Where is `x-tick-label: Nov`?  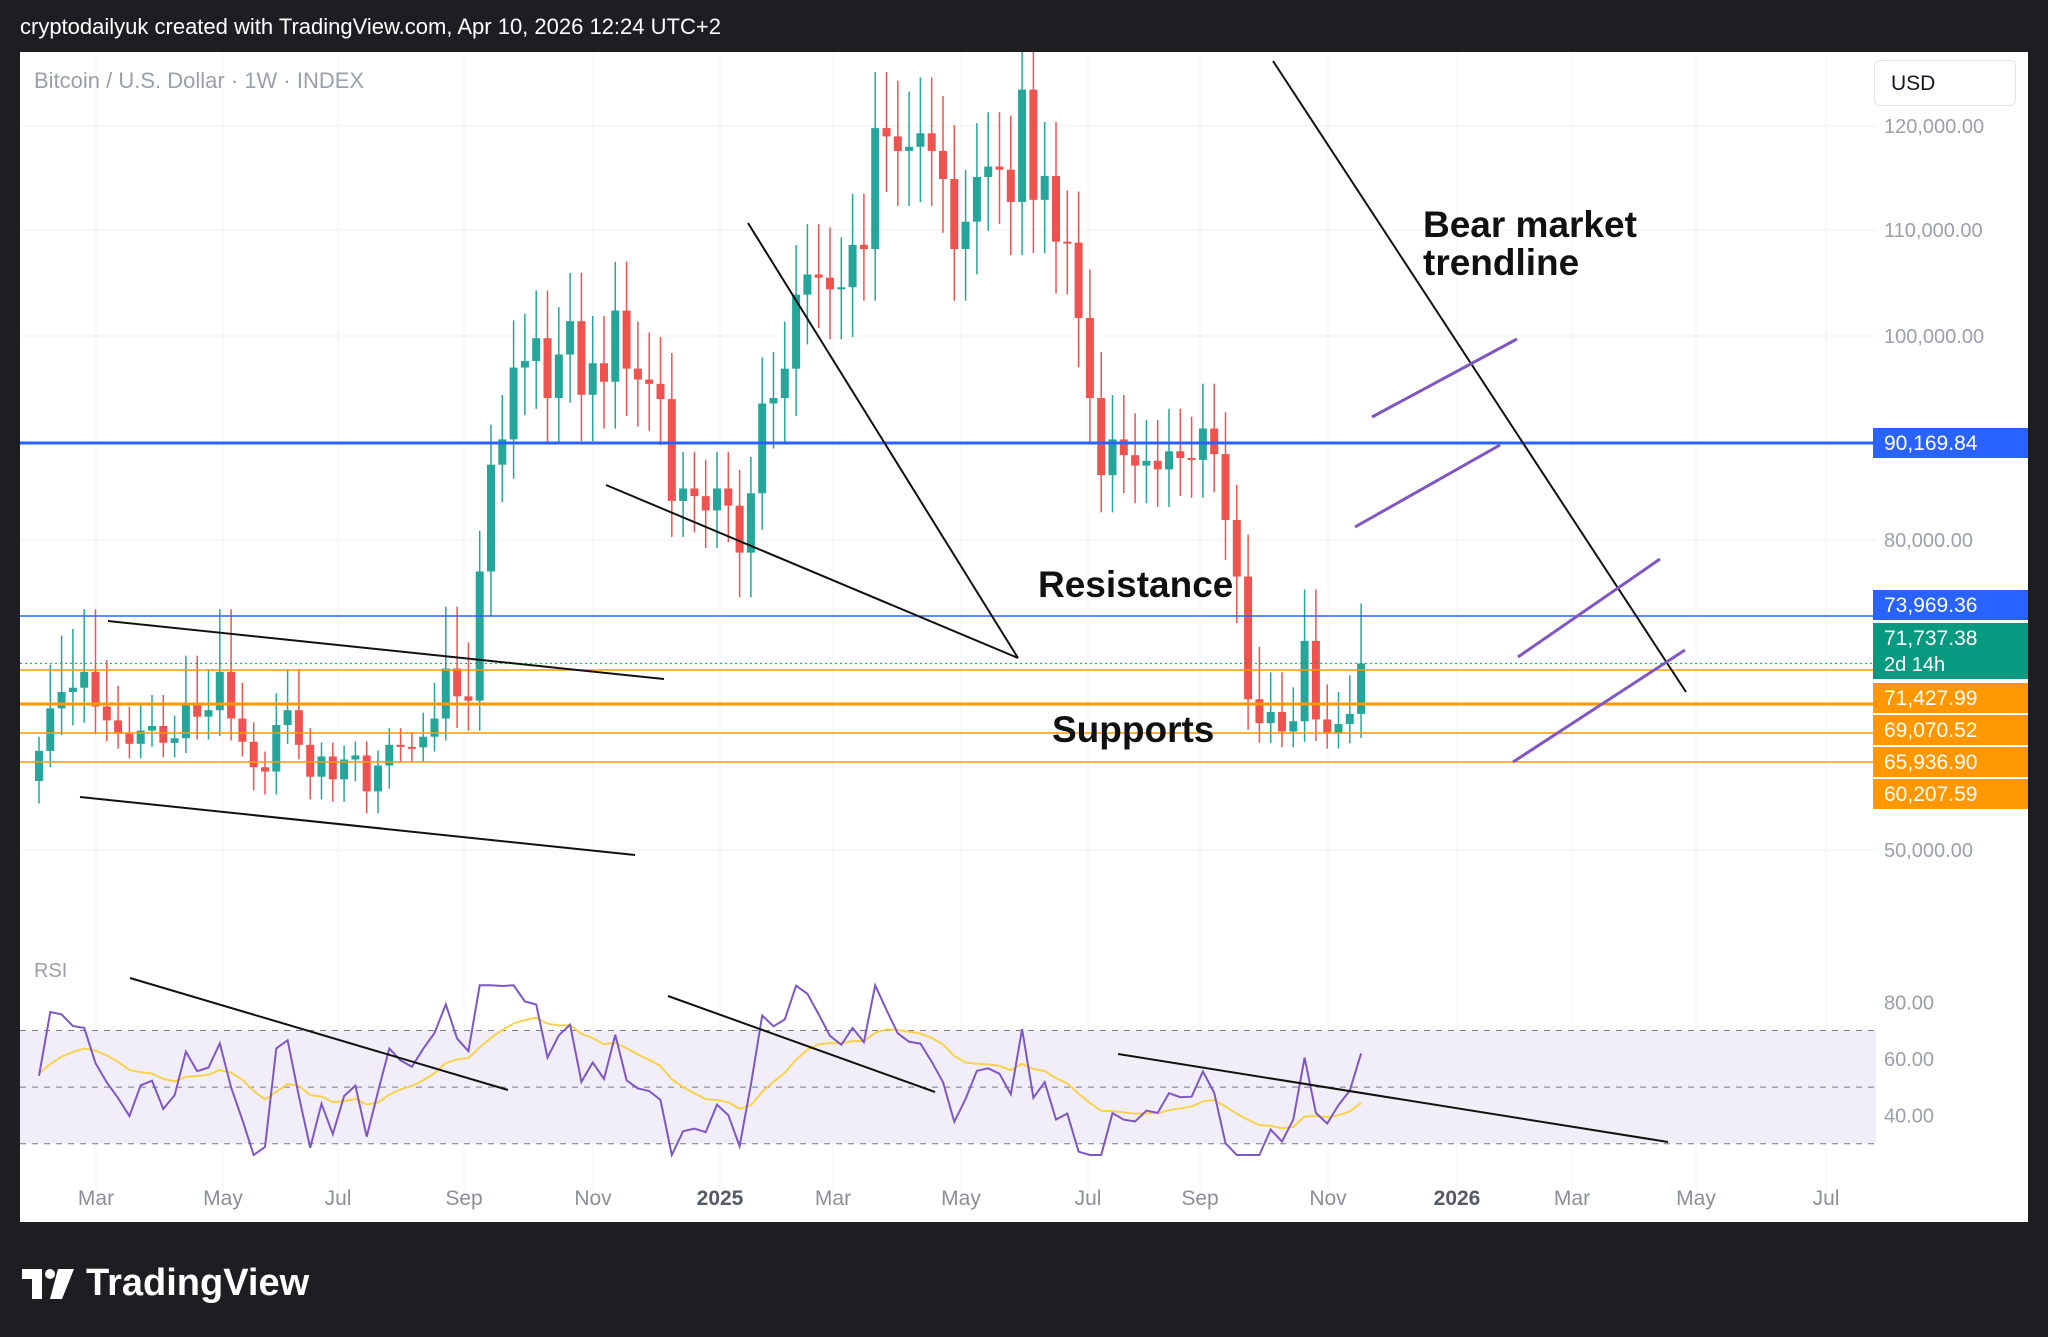 x-tick-label: Nov is located at coordinates (593, 1198).